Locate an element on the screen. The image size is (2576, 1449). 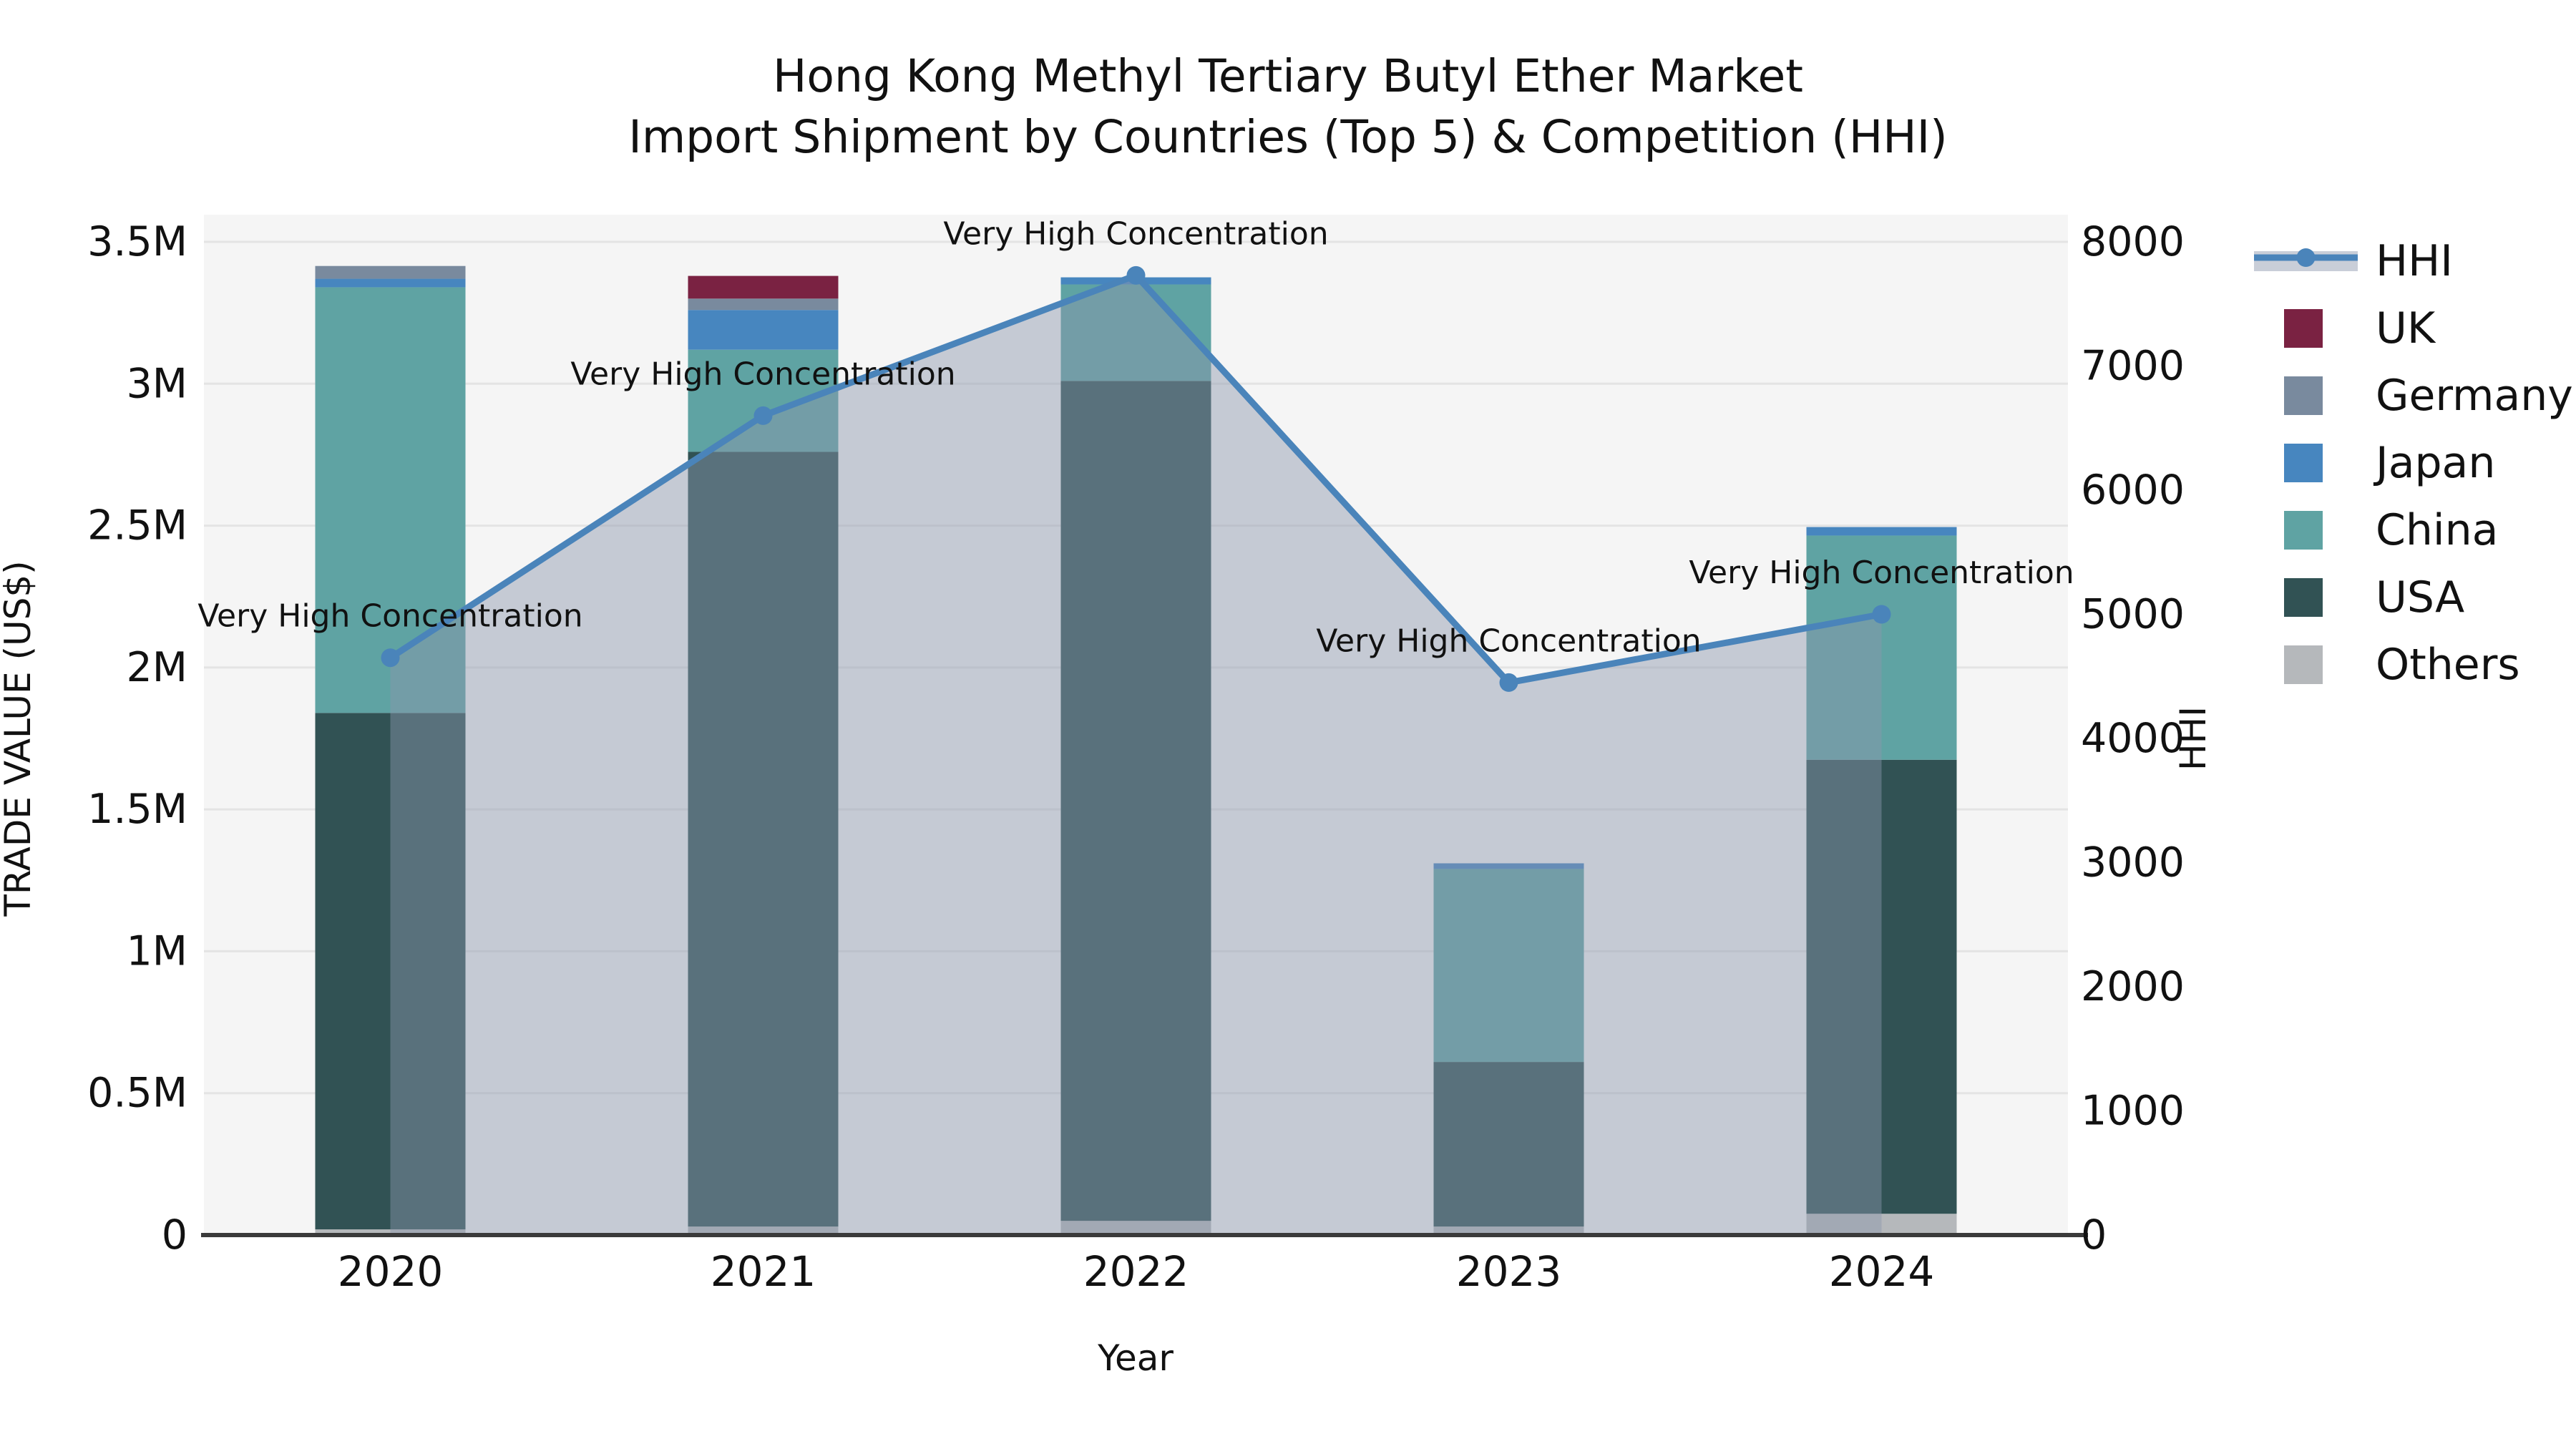
y-left-tick-label: 3.5M is located at coordinates (137, 241).